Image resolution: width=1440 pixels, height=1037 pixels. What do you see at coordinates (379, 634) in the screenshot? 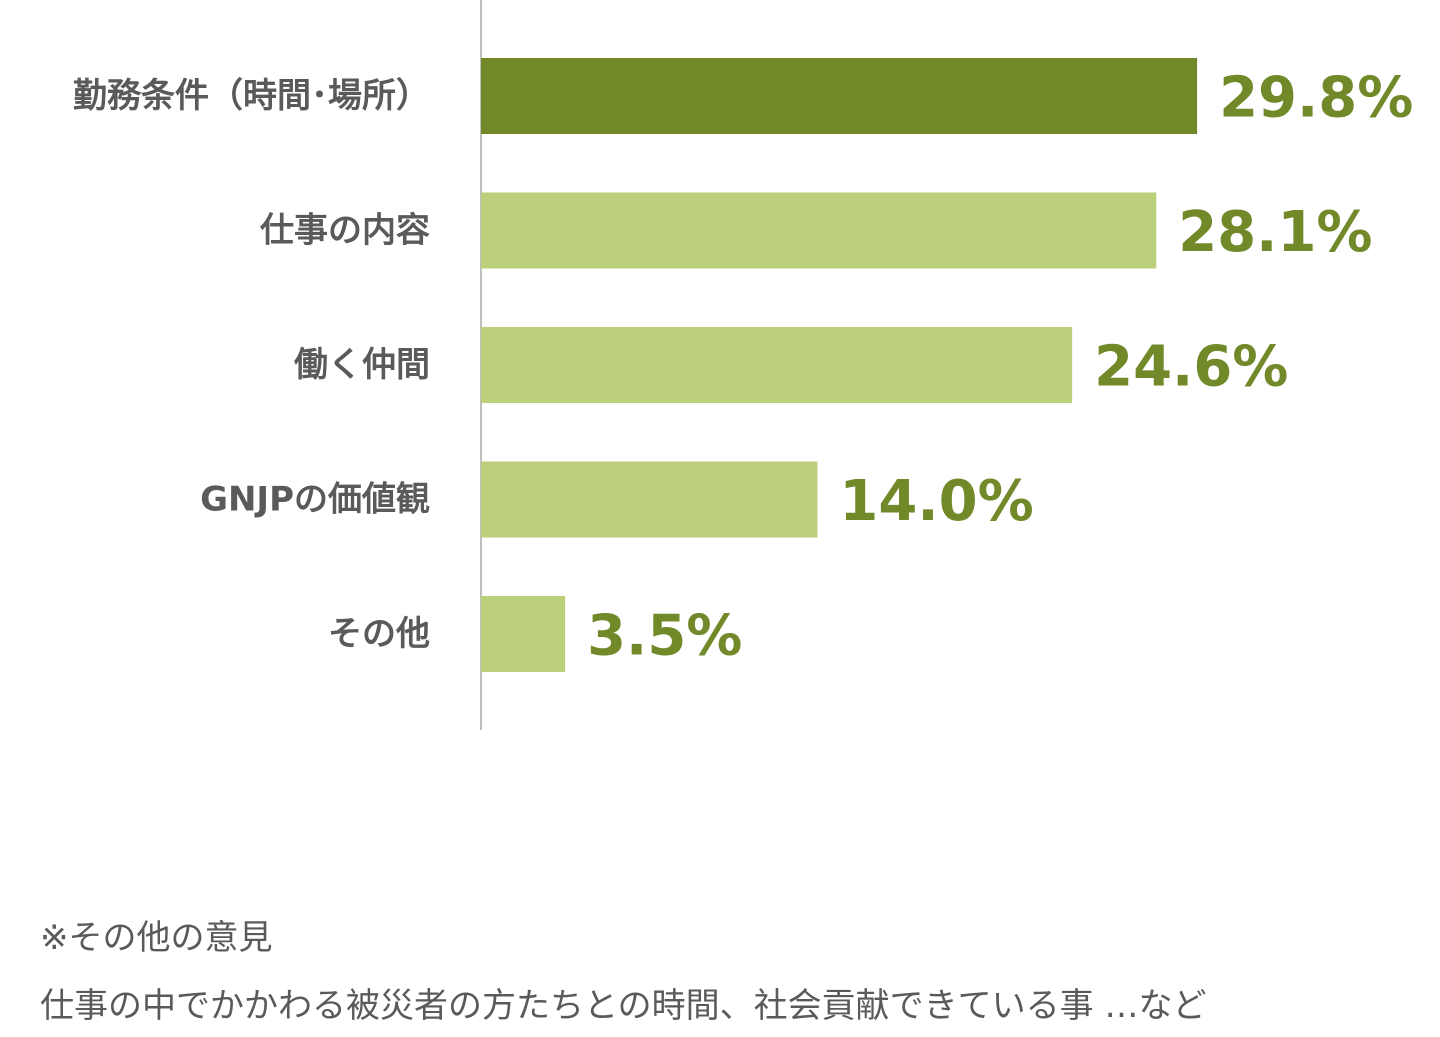
I see `category-label-4: その他` at bounding box center [379, 634].